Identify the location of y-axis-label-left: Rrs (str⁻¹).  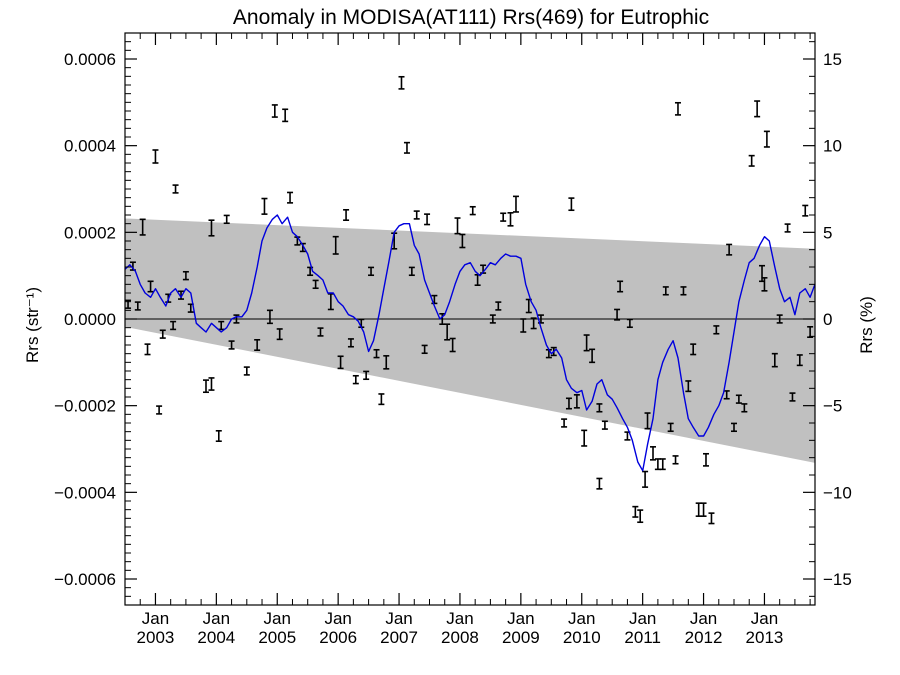
(32, 325).